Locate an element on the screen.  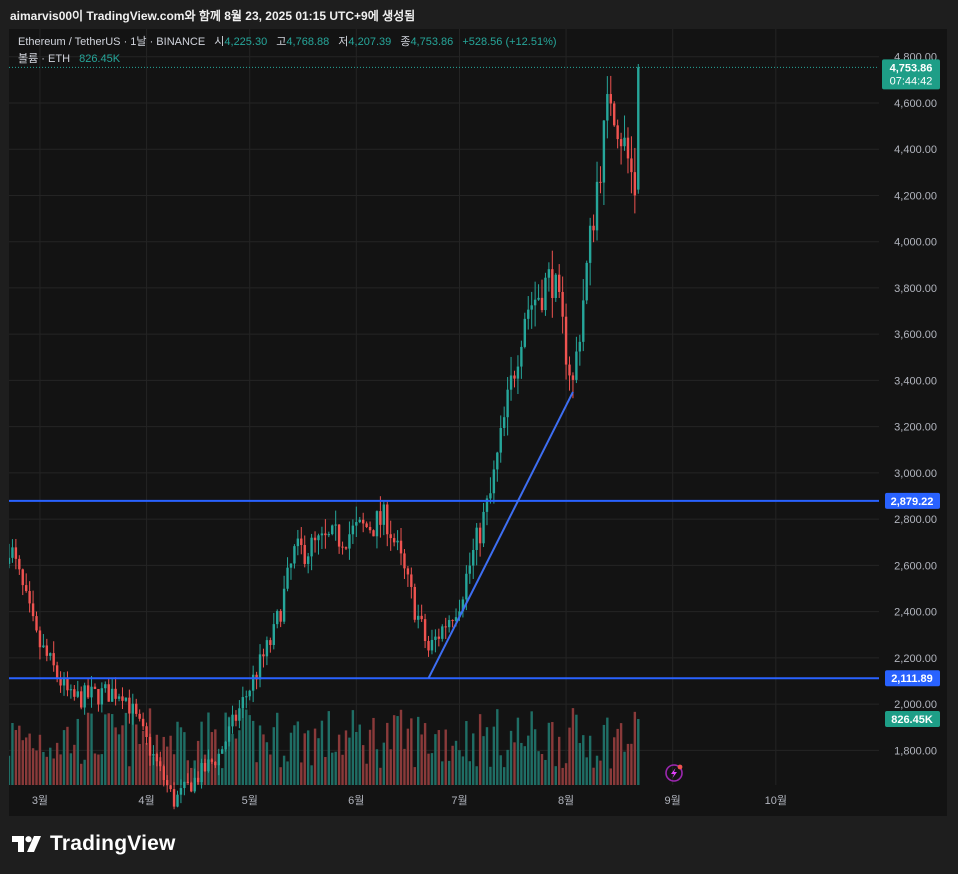
y-tick-label: 2,400.00 is located at coordinates (915, 613).